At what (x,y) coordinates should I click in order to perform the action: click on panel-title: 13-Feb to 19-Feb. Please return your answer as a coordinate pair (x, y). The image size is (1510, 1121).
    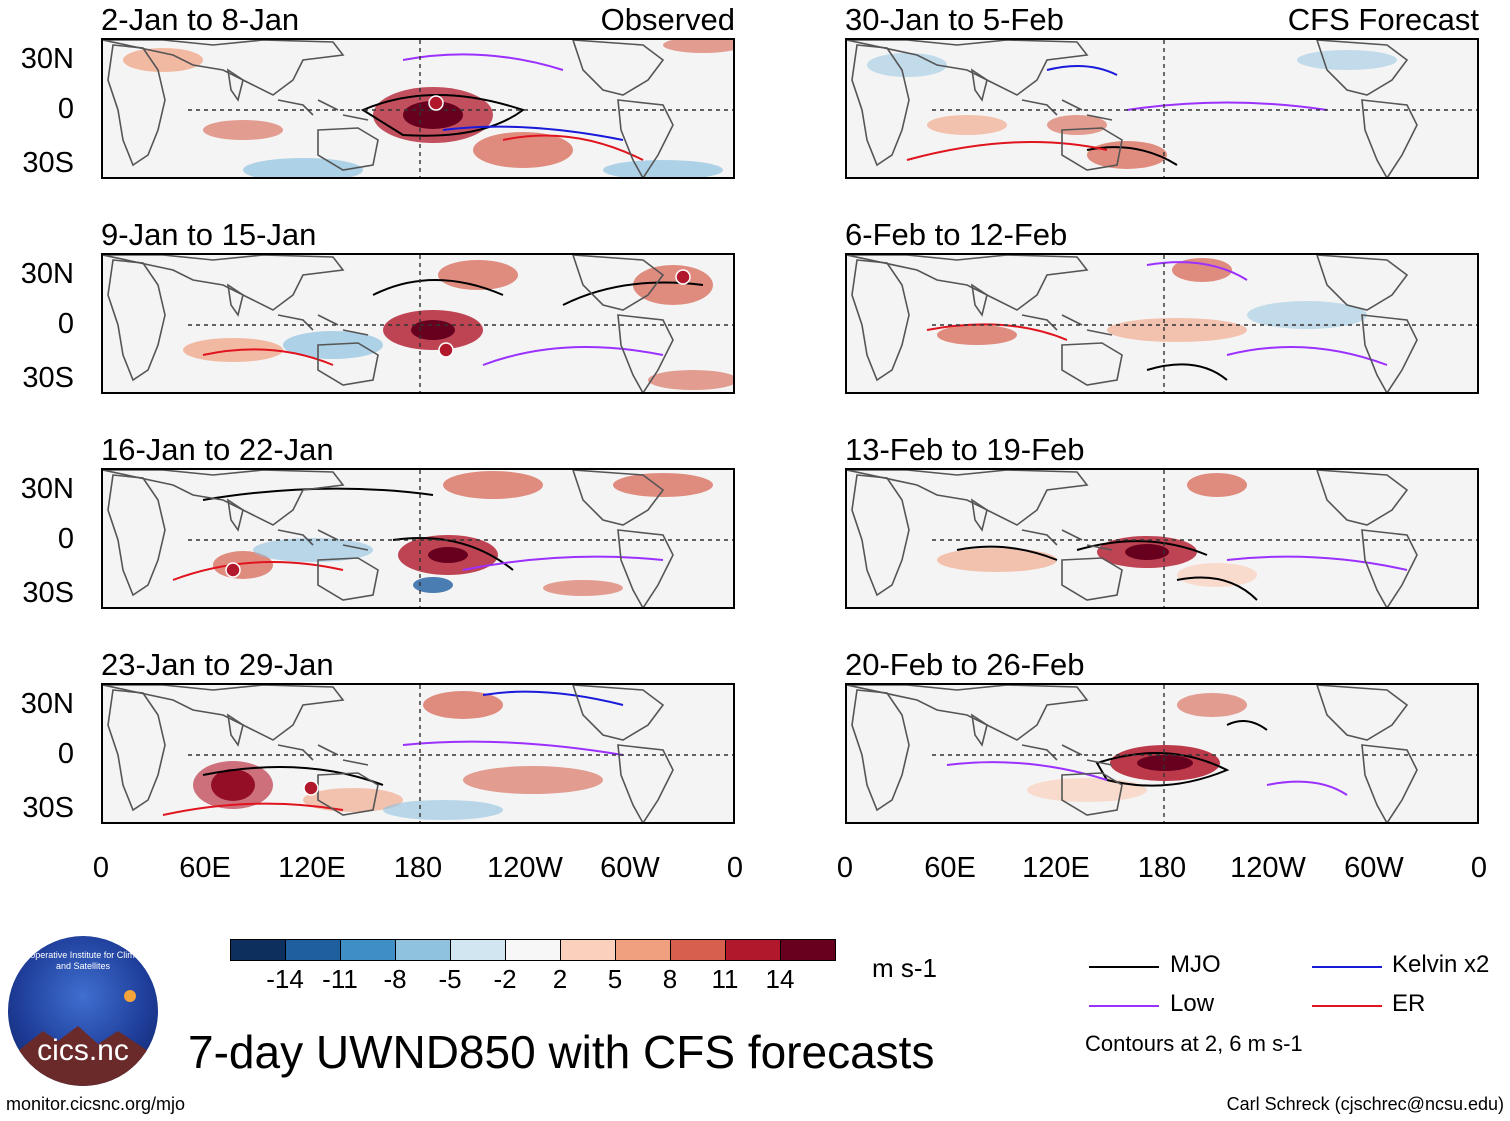
    Looking at the image, I should click on (965, 449).